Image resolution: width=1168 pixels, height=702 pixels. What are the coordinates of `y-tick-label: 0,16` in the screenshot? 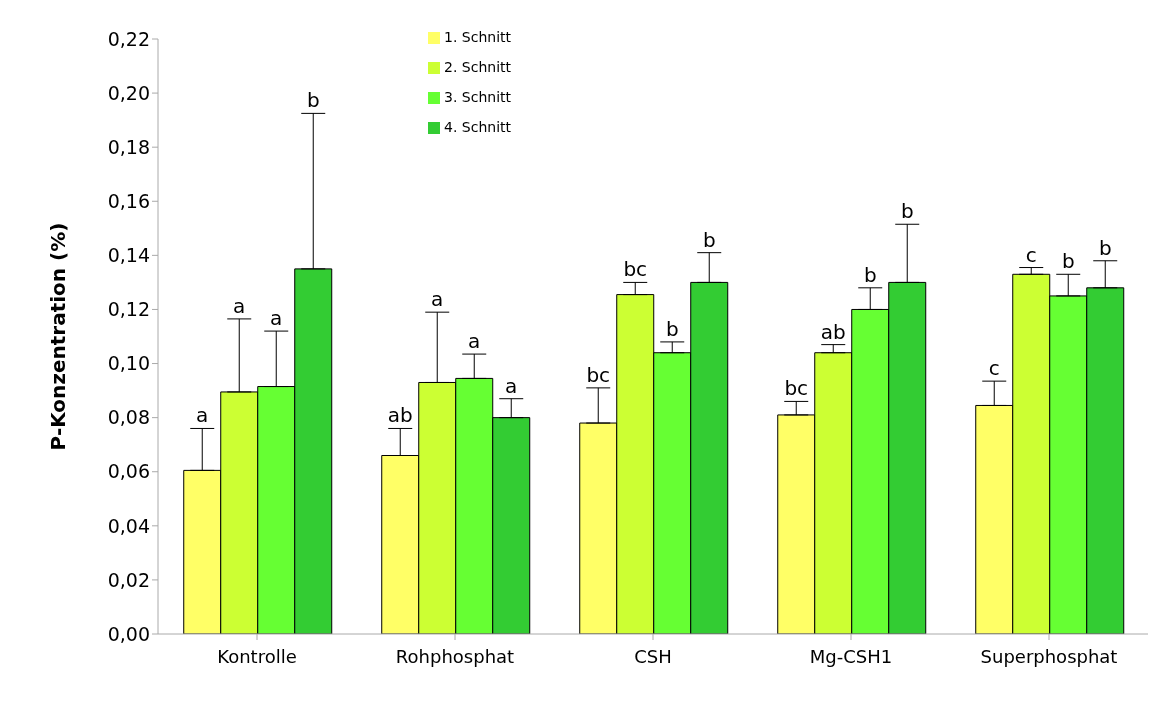 It's located at (128, 201).